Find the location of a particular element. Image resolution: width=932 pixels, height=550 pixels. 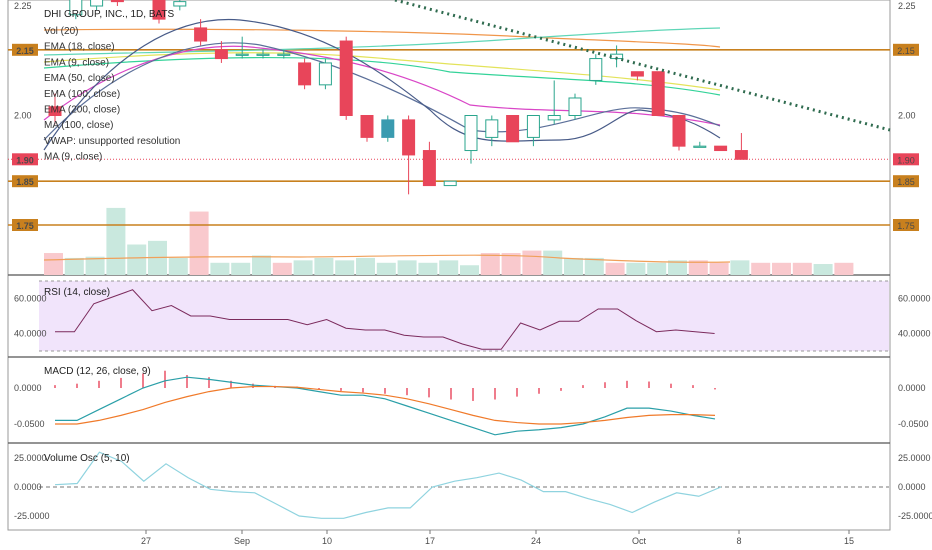

right-price-tick: 2.25 is located at coordinates (907, 6).